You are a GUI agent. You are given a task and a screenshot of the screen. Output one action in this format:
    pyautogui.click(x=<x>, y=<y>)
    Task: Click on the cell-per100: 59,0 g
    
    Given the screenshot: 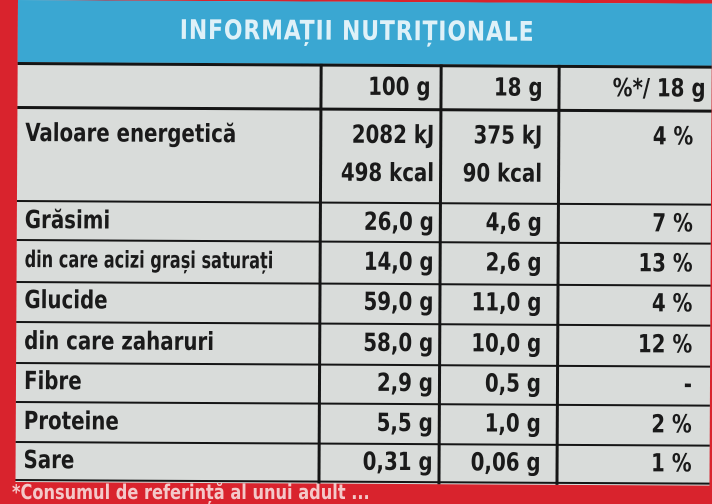 What is the action you would take?
    pyautogui.click(x=398, y=301)
    